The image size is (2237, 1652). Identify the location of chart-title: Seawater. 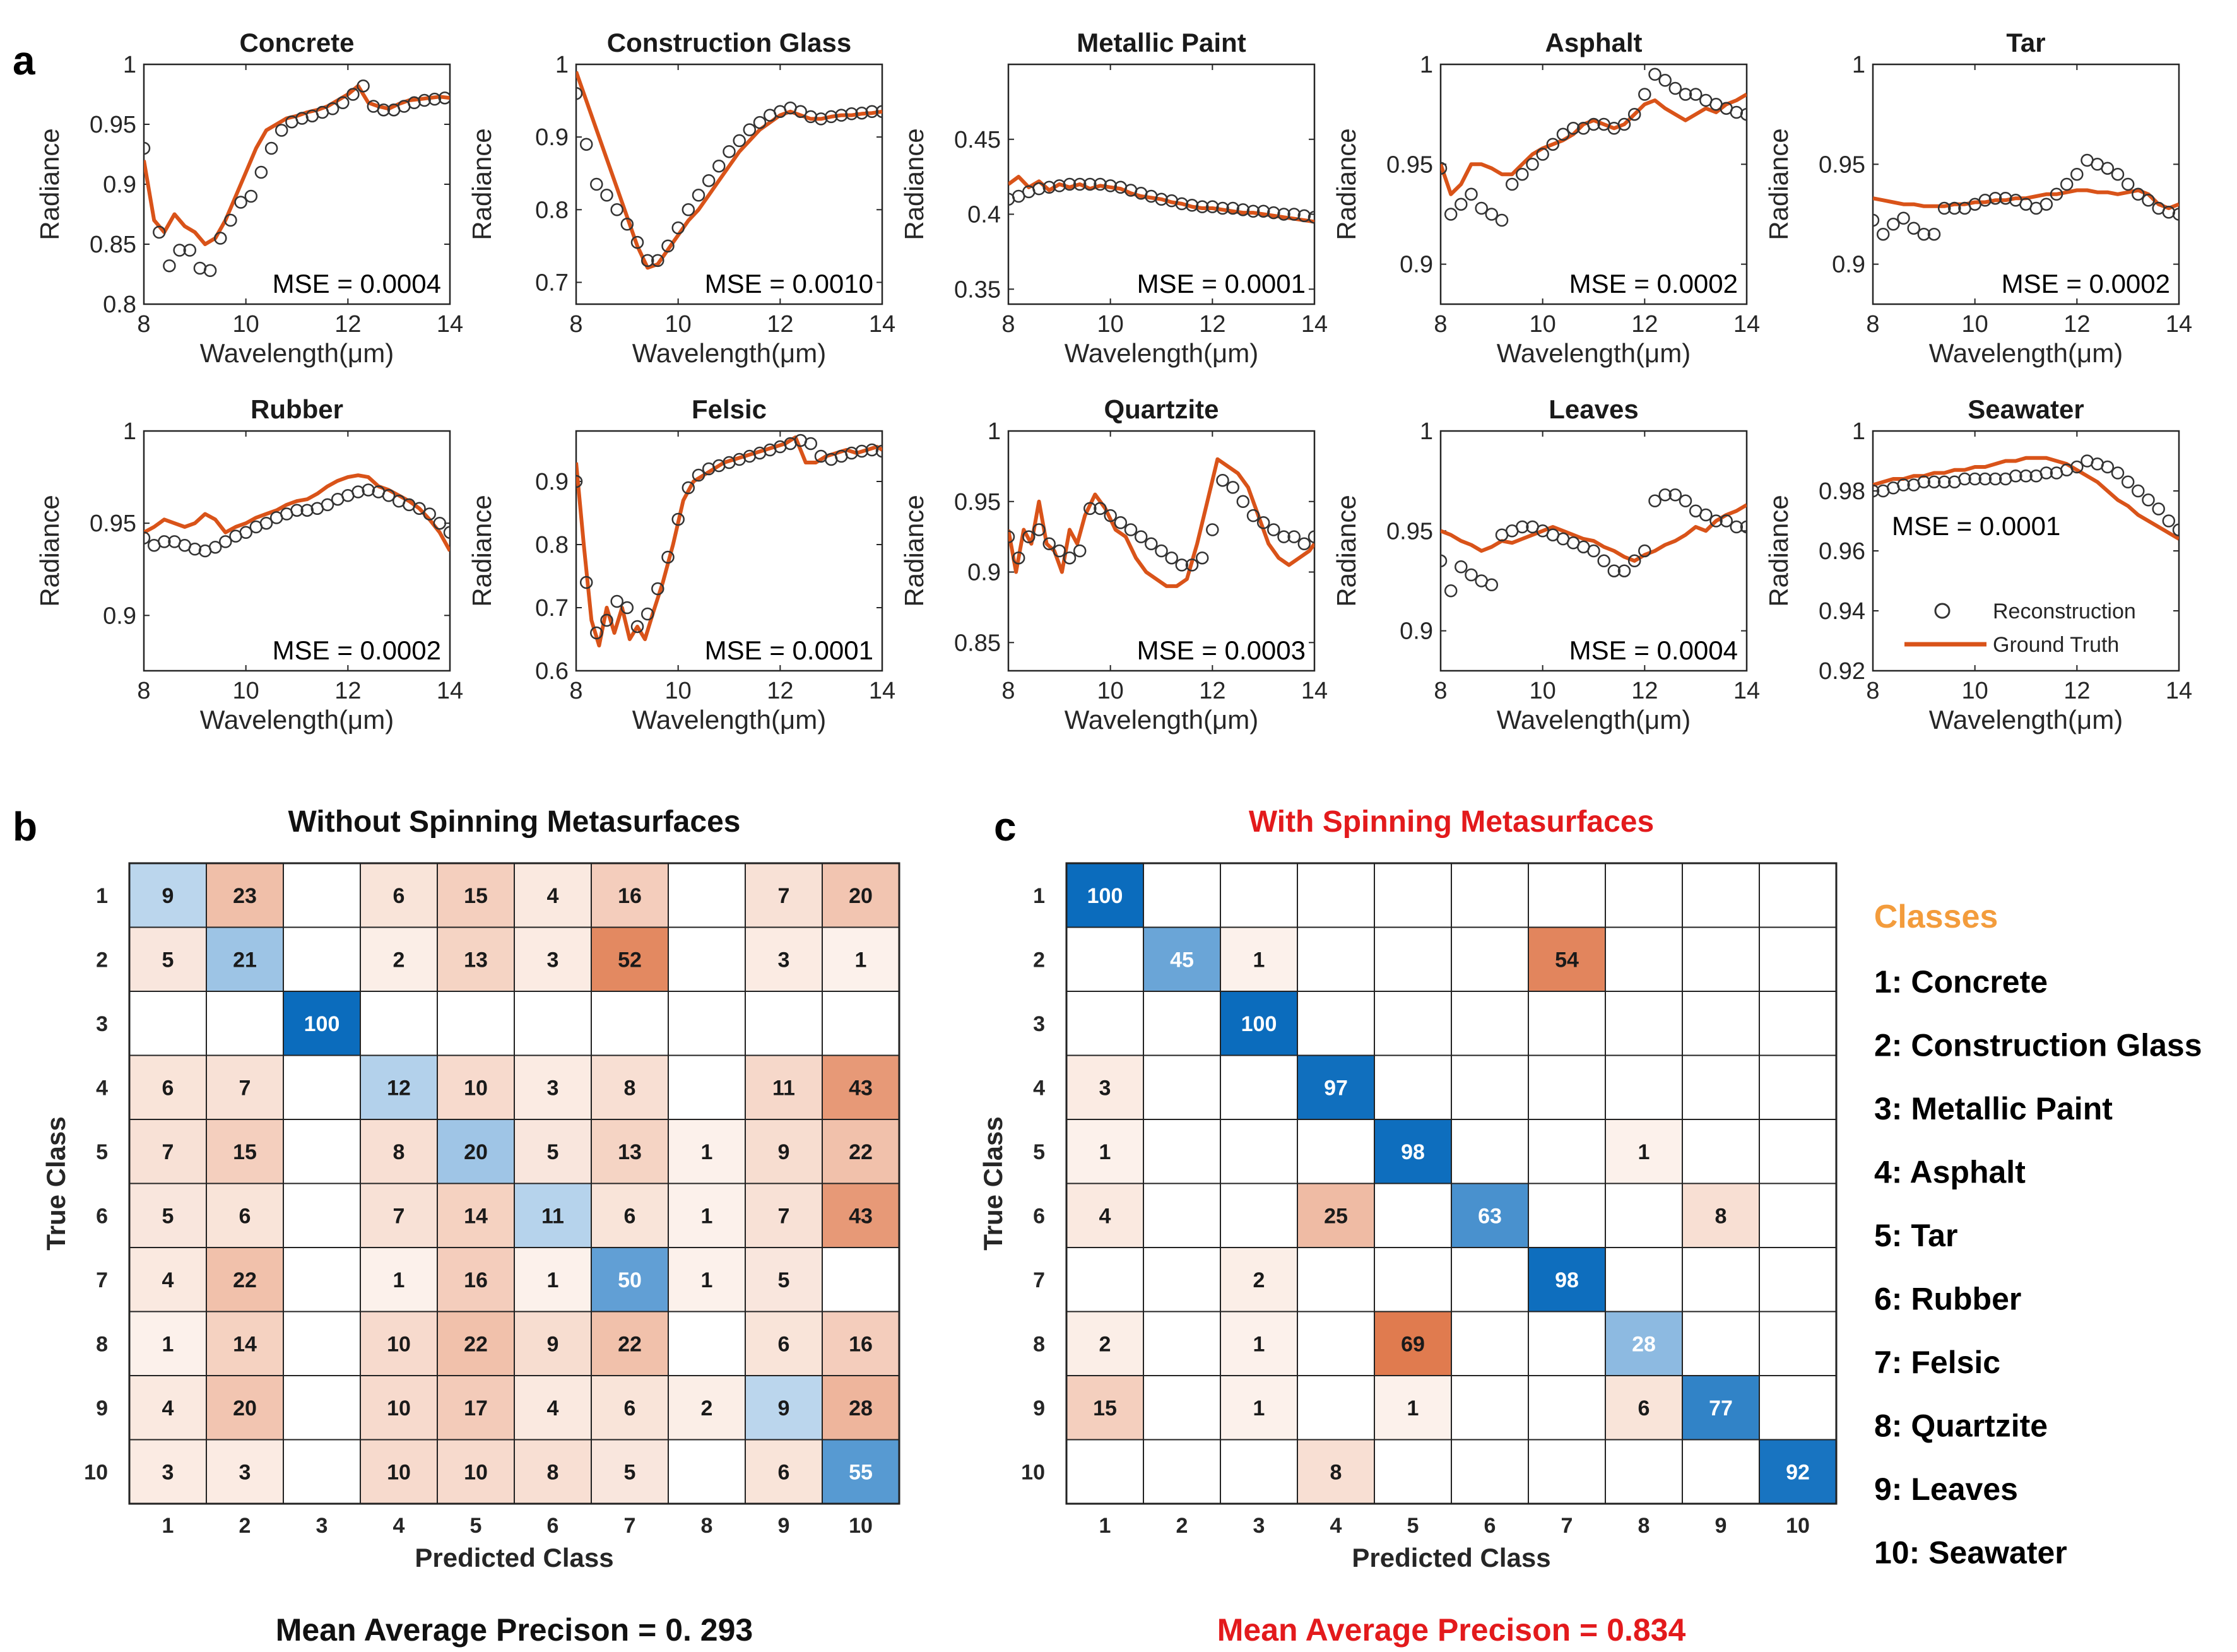
(2026, 409).